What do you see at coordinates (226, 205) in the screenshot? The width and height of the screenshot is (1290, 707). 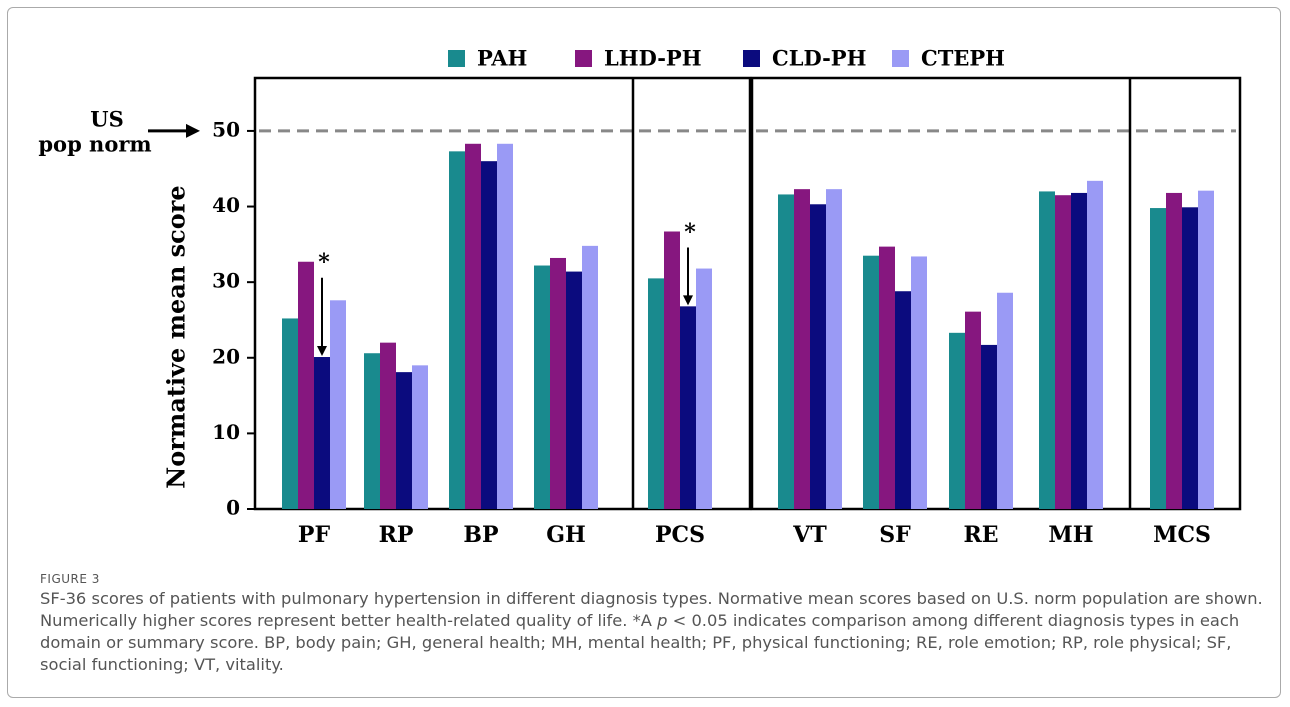 I see `y-tick-label: 40` at bounding box center [226, 205].